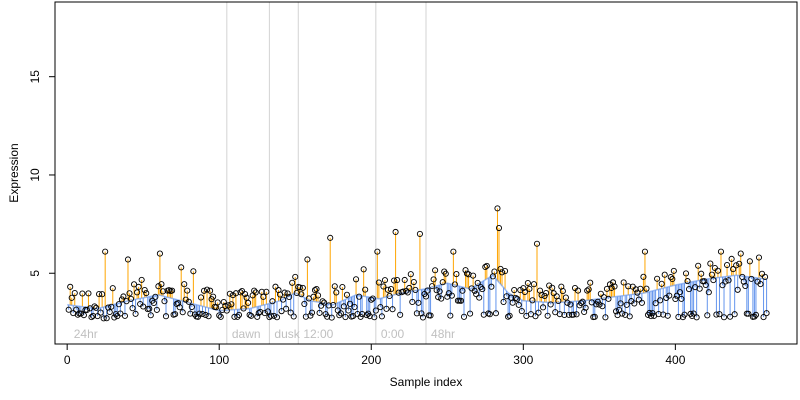  I want to click on x-tick-label: 400, so click(675, 360).